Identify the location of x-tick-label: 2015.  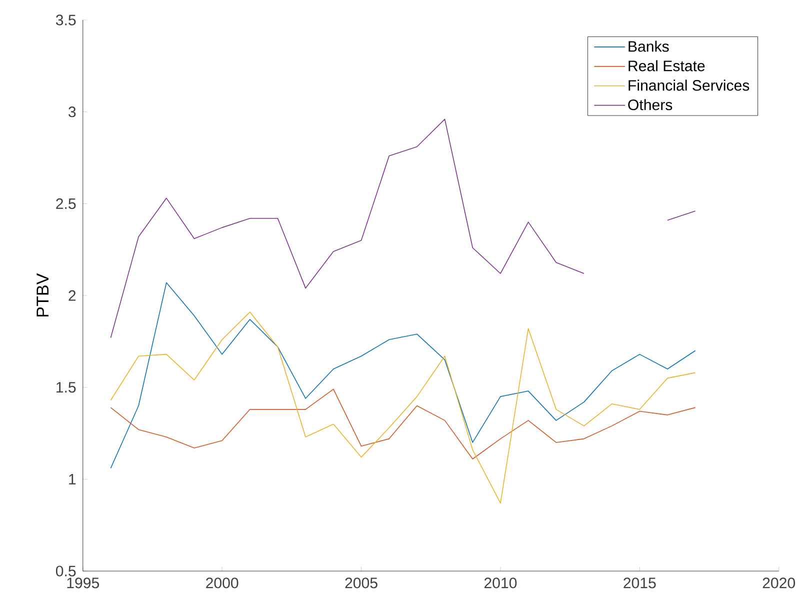
(640, 583).